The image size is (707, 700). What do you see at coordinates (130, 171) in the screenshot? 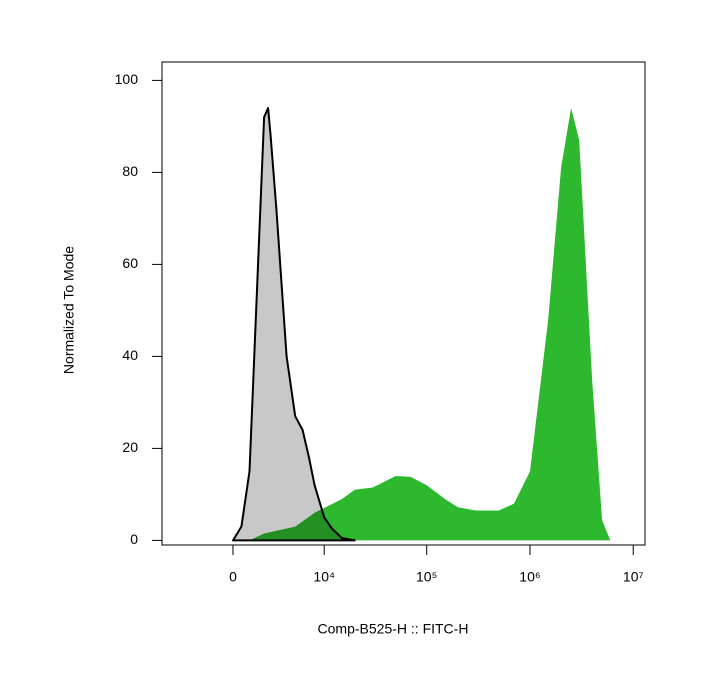
I see `y-tick-label: 80` at bounding box center [130, 171].